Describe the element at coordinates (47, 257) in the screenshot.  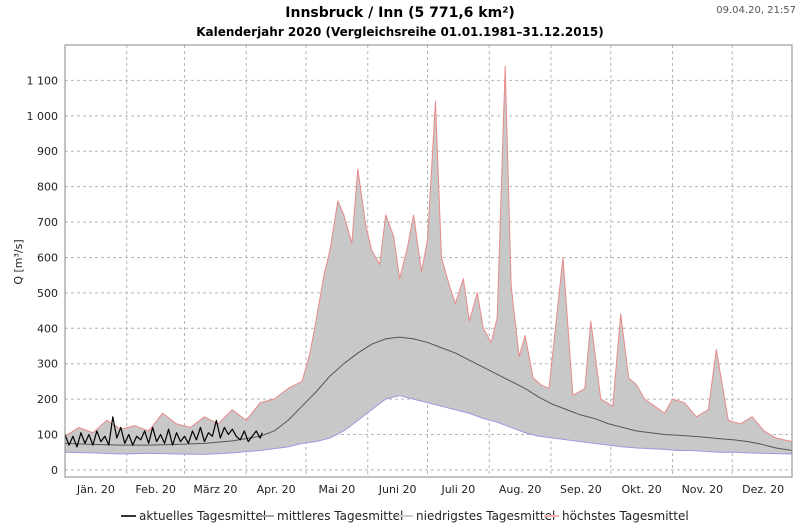
I see `y-tick-label: 600` at that location.